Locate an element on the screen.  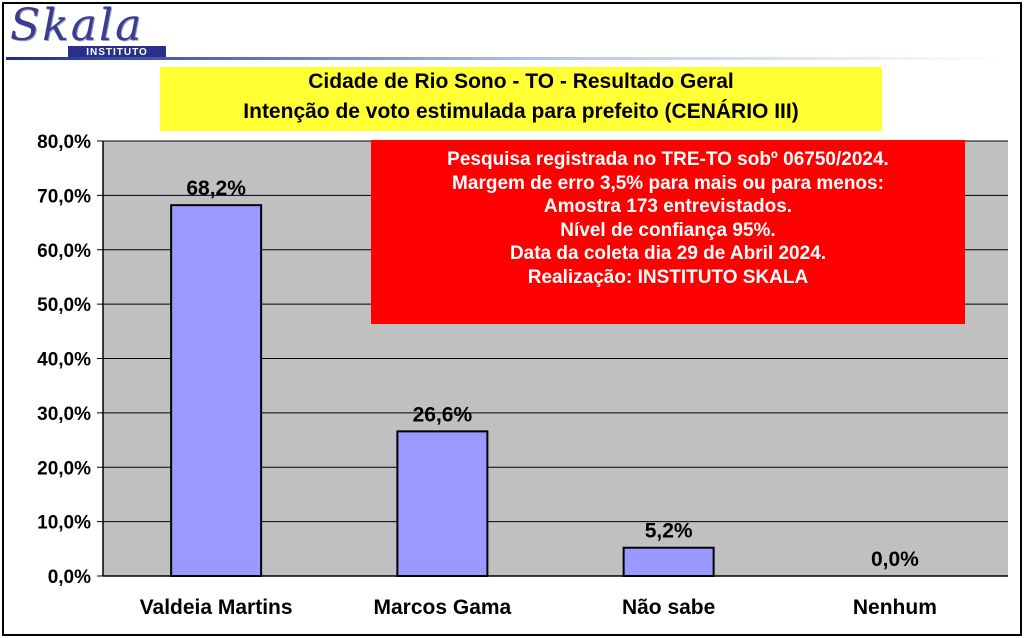
y-tick-label: 30,0% is located at coordinates (64, 414).